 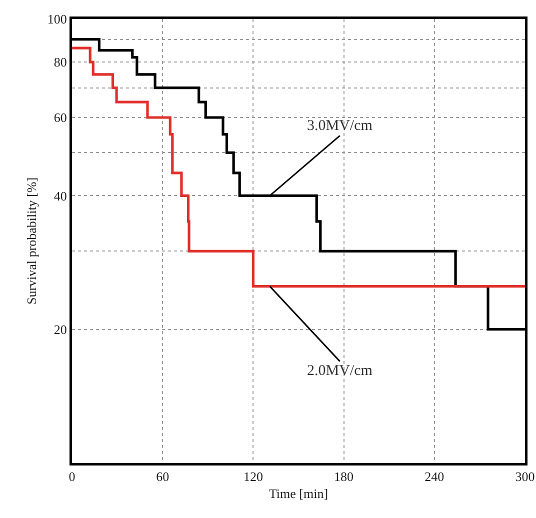 I want to click on x-tick-label: 180, so click(x=344, y=476).